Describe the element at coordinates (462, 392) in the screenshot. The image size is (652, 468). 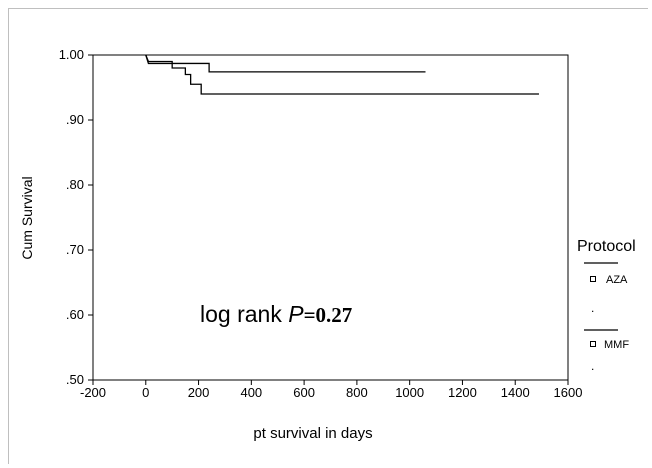
I see `x-tick-label: 1200` at that location.